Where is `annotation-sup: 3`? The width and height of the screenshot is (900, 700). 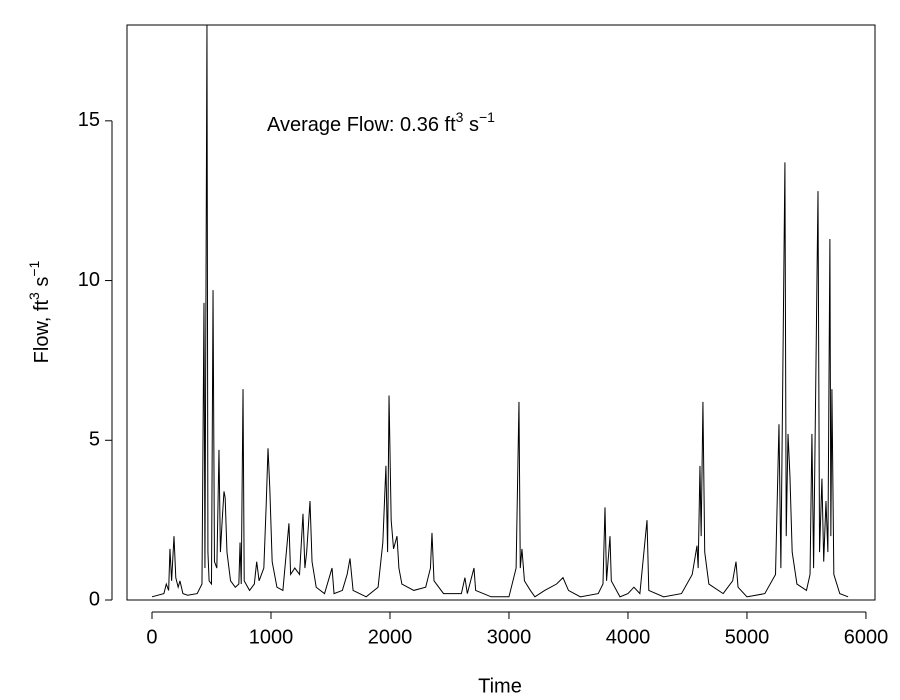 annotation-sup: 3 is located at coordinates (460, 117).